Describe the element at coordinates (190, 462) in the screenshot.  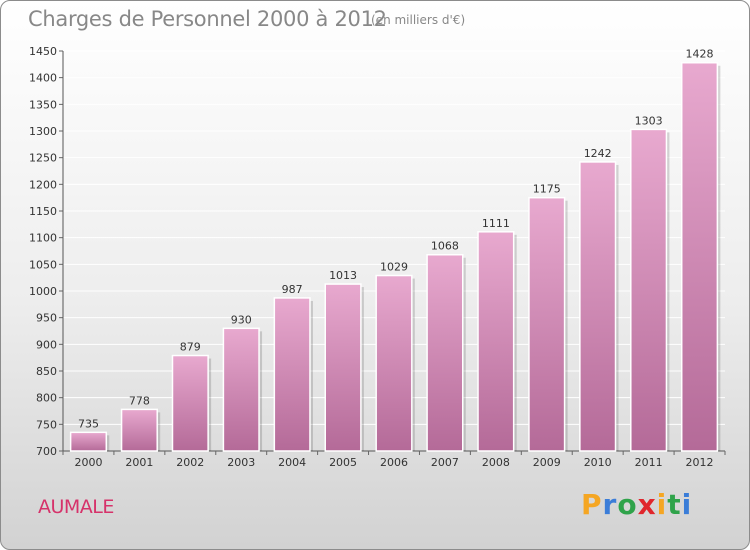
I see `x-tick-label: 2002` at that location.